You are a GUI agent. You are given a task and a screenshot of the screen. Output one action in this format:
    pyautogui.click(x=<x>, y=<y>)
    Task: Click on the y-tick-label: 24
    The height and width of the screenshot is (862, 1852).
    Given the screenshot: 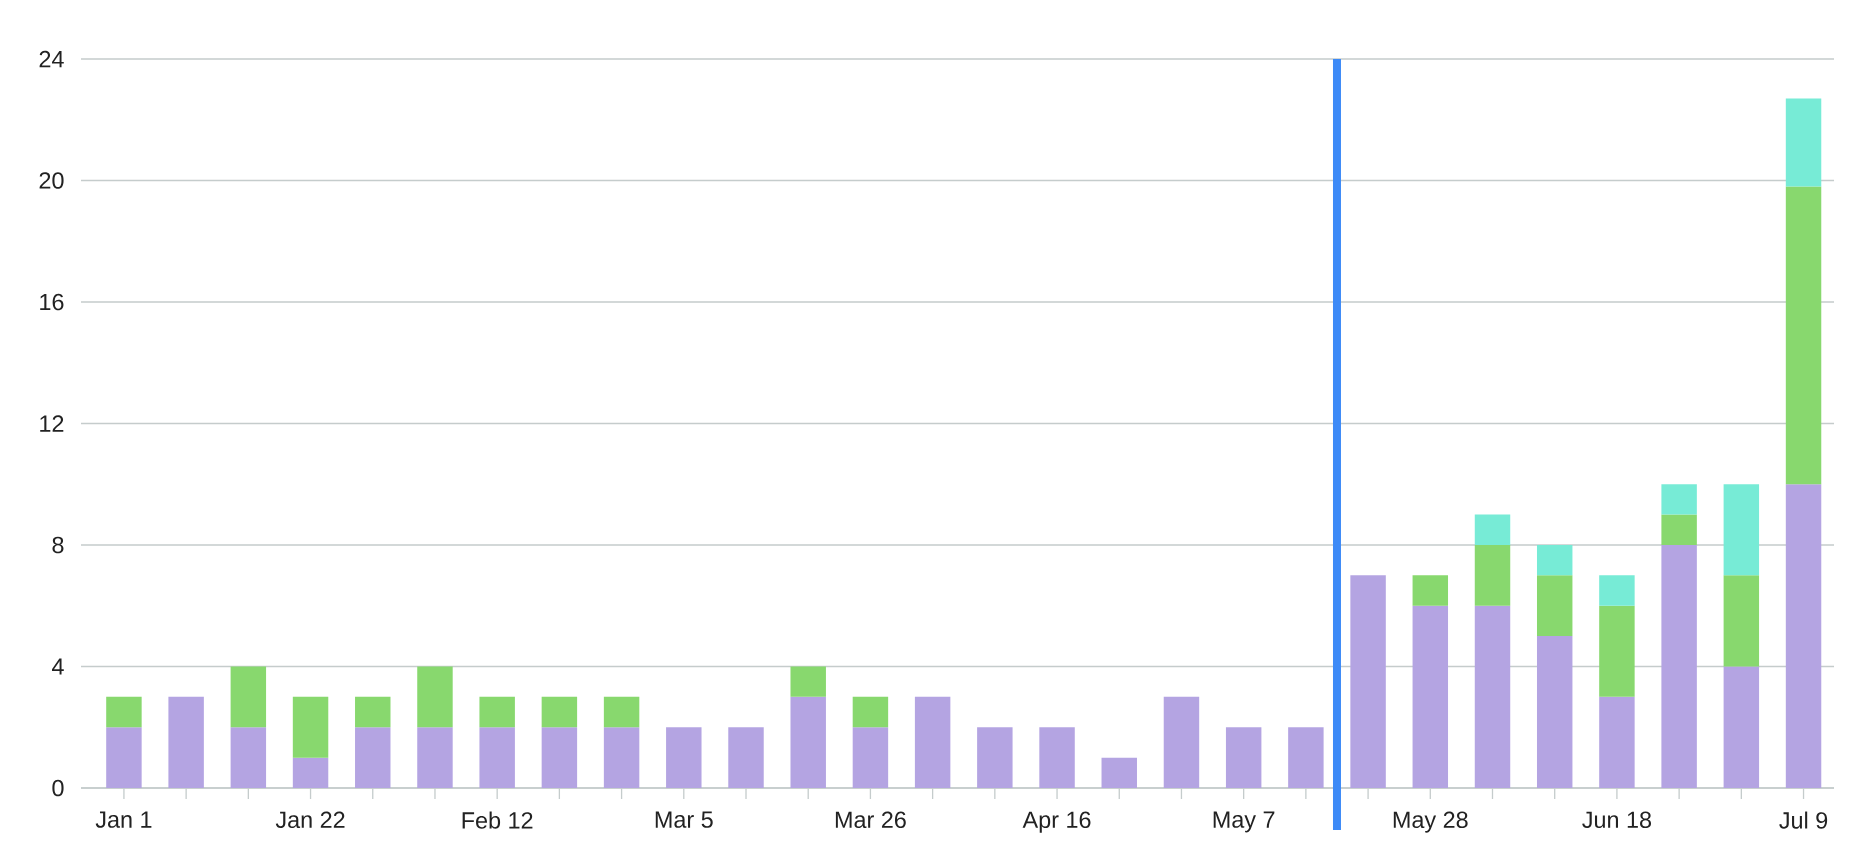 What is the action you would take?
    pyautogui.click(x=51, y=59)
    